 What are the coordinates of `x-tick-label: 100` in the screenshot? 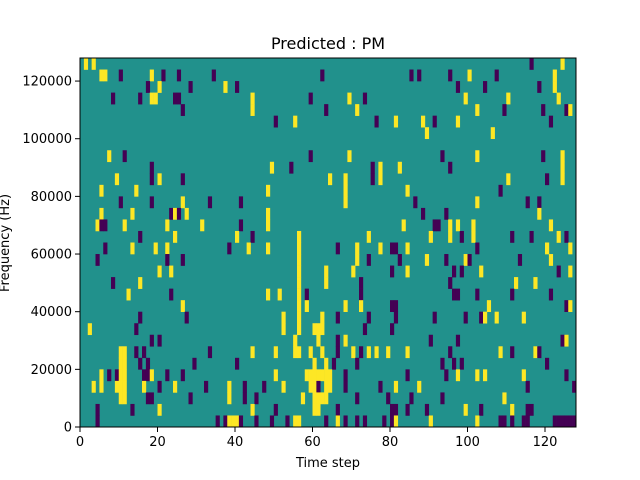 It's located at (467, 442).